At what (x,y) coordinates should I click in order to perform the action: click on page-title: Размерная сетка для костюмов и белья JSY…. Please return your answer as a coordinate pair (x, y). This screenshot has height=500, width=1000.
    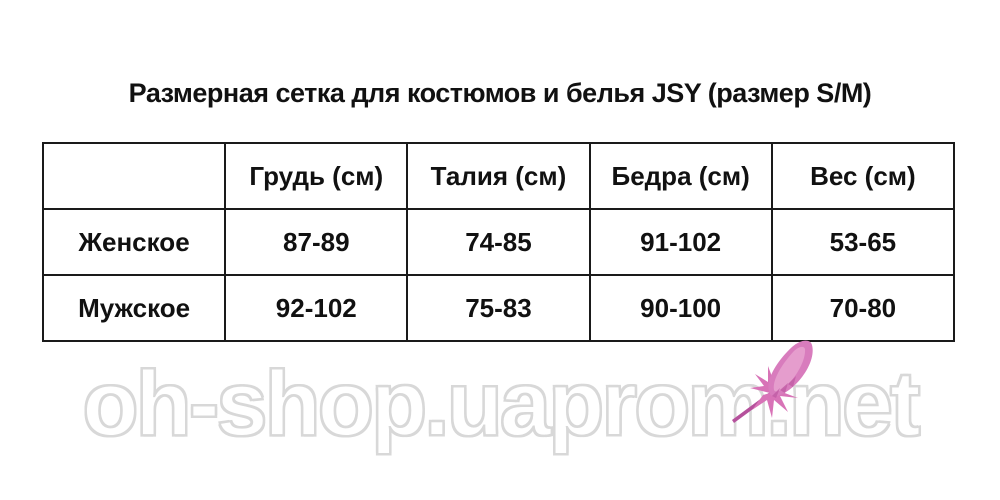
    Looking at the image, I should click on (500, 93).